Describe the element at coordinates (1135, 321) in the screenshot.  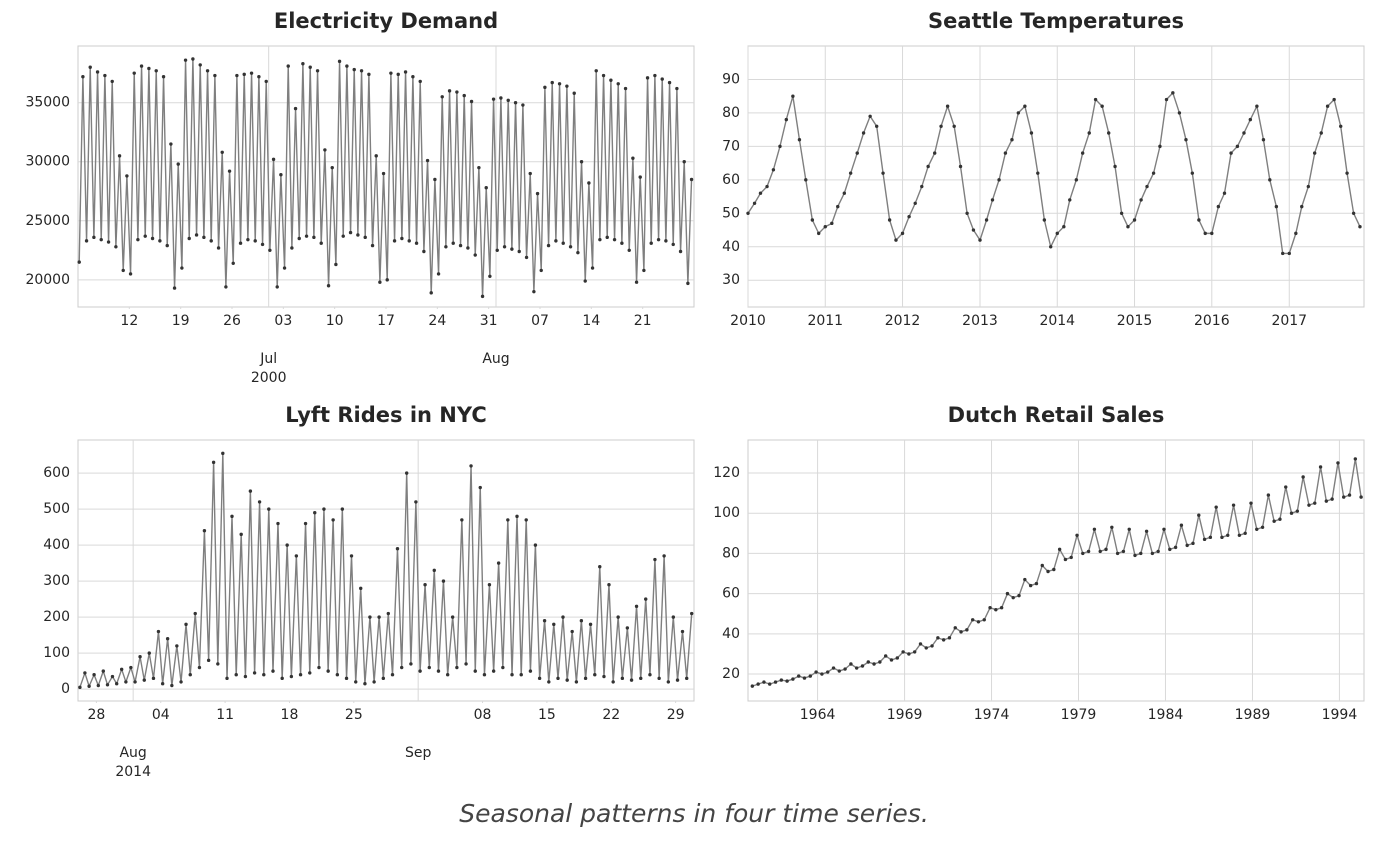
I see `x-tick-label: 2015` at that location.